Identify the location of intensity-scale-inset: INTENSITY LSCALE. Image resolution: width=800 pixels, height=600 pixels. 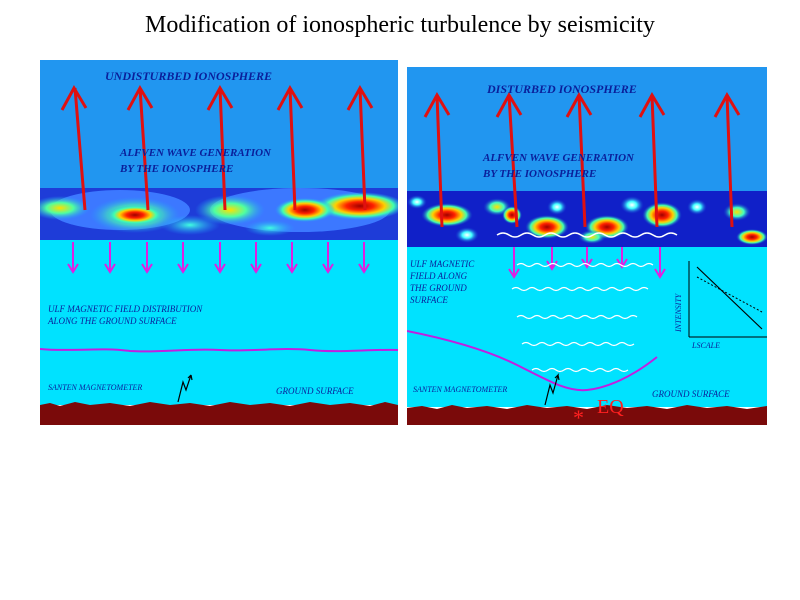
(720, 305).